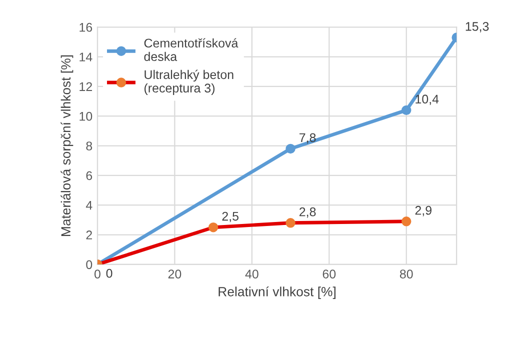  What do you see at coordinates (86, 86) in the screenshot?
I see `y-tick-label: 12` at bounding box center [86, 86].